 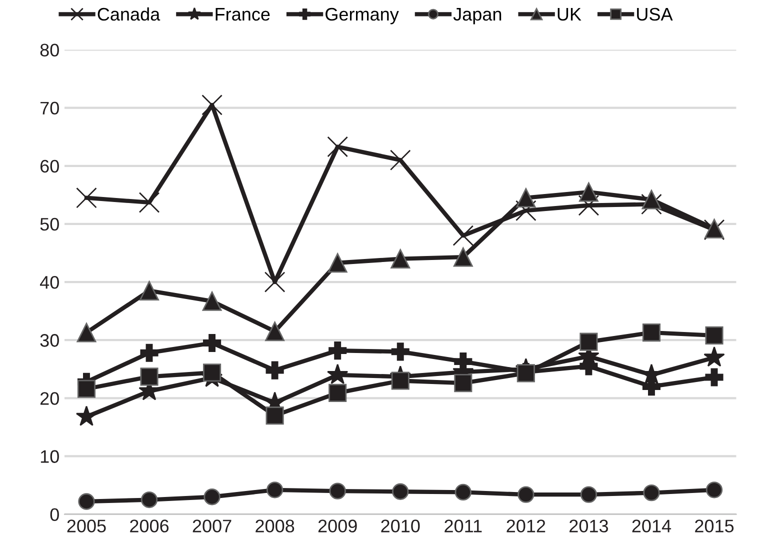 What do you see at coordinates (54, 515) in the screenshot?
I see `y-tick-label: 0` at bounding box center [54, 515].